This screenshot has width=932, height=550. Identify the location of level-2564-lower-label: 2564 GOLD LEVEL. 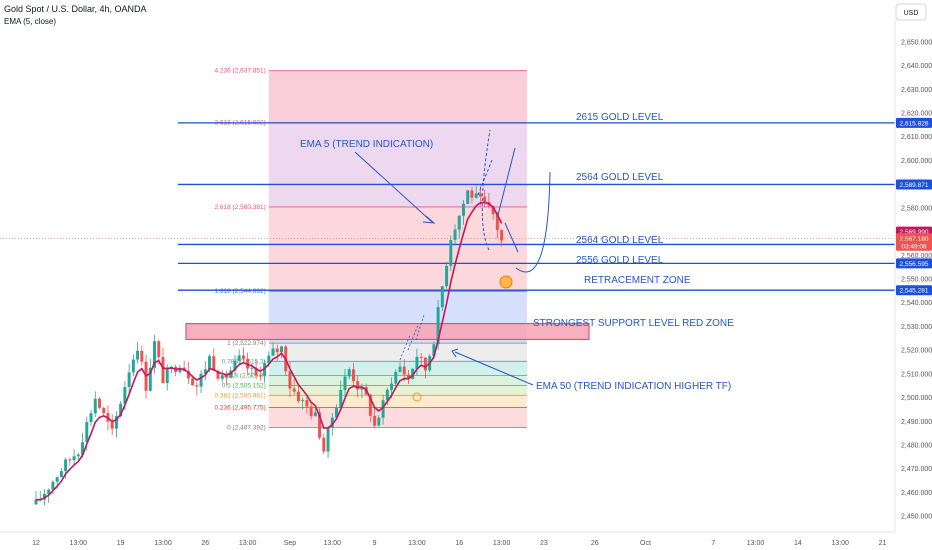
(620, 240).